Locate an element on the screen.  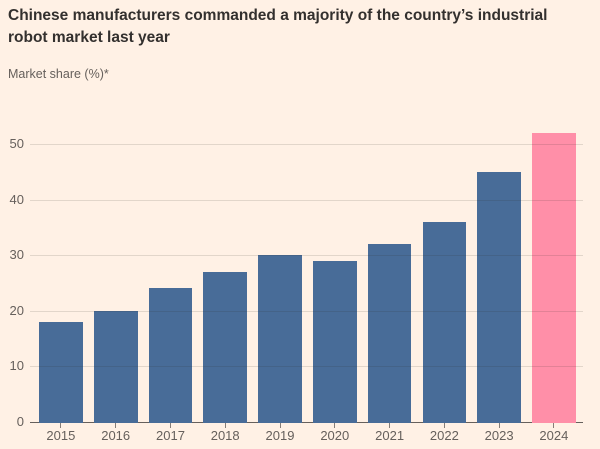
x-tick-label-2018: 2018 is located at coordinates (225, 435).